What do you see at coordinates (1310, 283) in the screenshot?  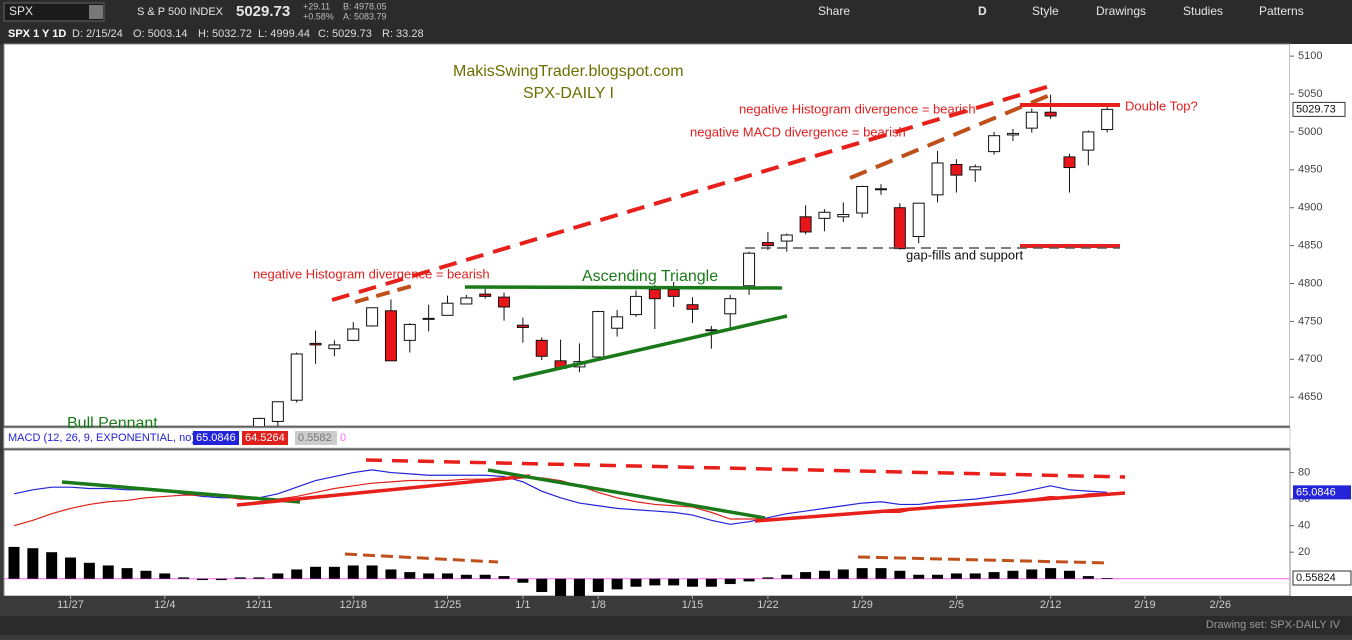 I see `y-tick-label: 4800` at bounding box center [1310, 283].